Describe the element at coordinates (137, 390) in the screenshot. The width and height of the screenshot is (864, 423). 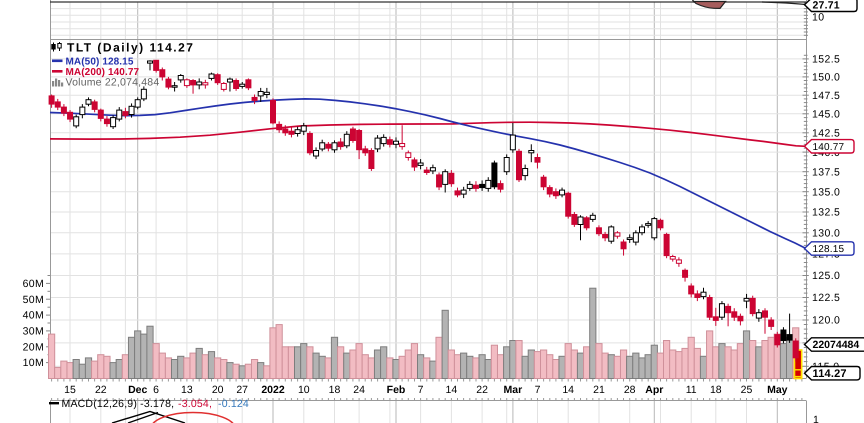
I see `svg-text: Dec` at that location.